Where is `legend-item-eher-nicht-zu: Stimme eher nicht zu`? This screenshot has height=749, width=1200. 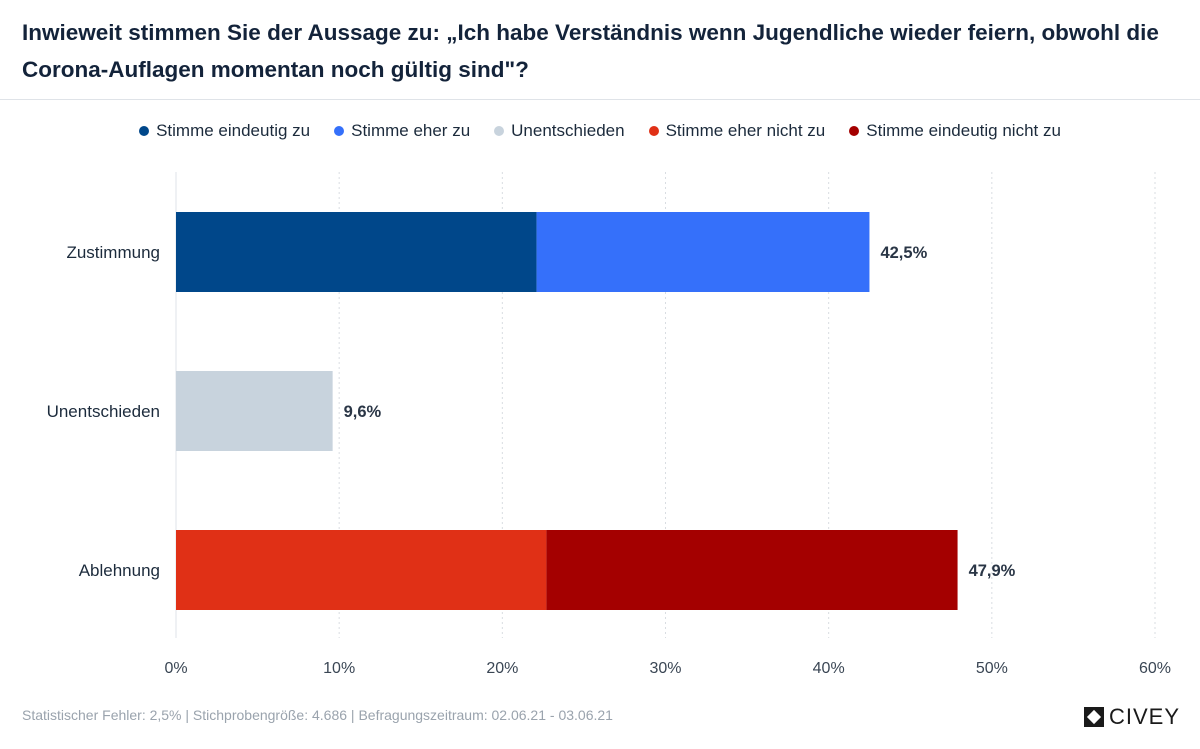
legend-item-eher-nicht-zu: Stimme eher nicht zu is located at coordinates (737, 131).